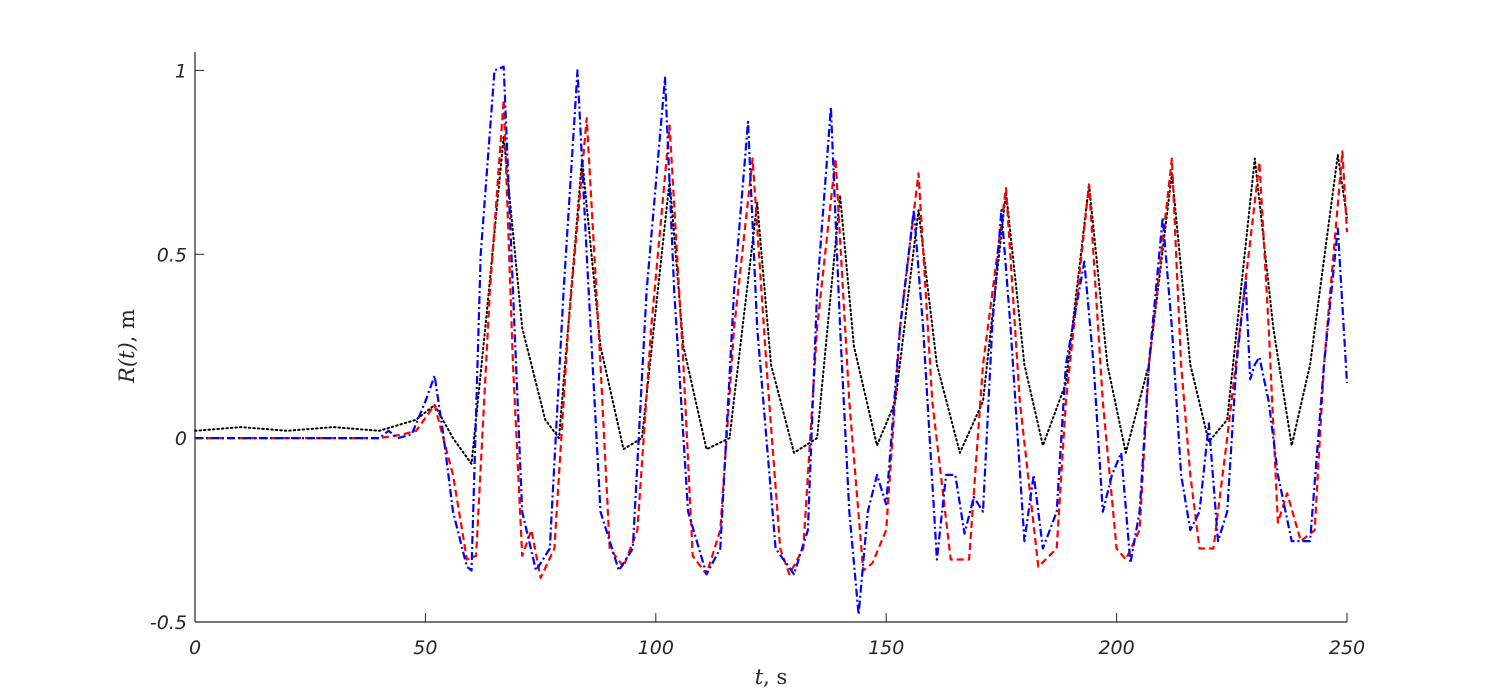 The image size is (1490, 700). I want to click on y-tick-label: 0.5, so click(172, 255).